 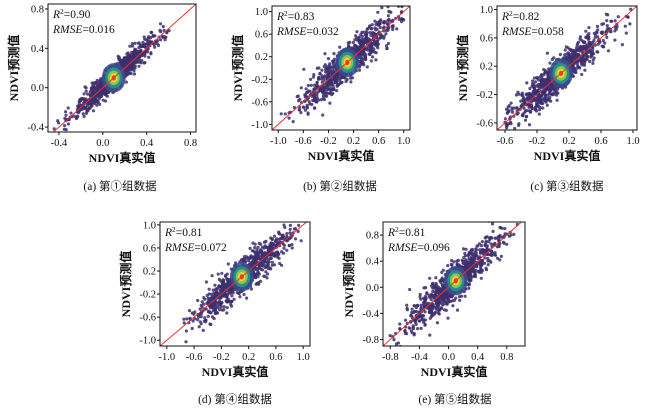 What do you see at coordinates (259, 102) in the screenshot?
I see `y-tick-label: -0.6` at bounding box center [259, 102].